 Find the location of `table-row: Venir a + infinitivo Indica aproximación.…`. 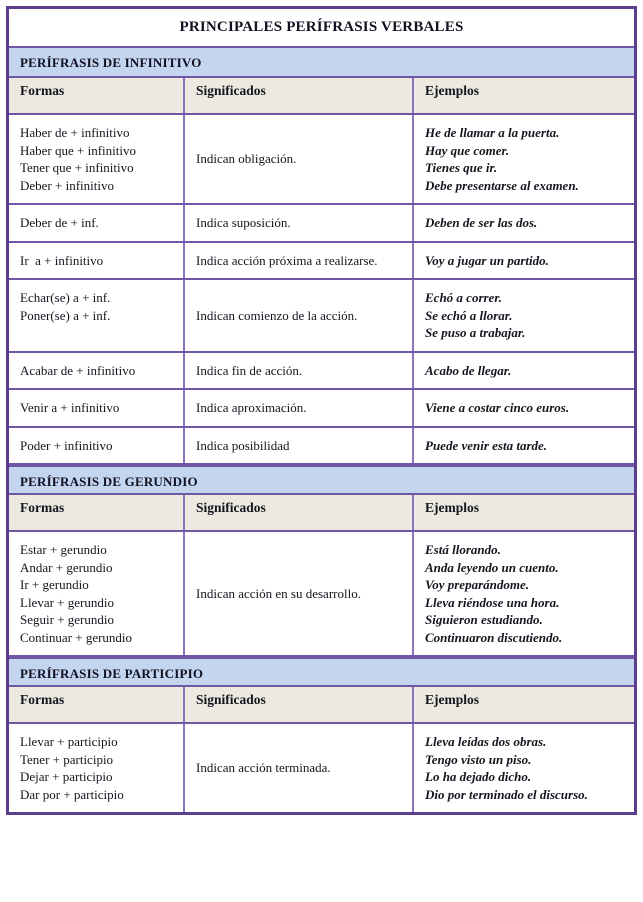

table-row: Venir a + infinitivo Indica aproximación.… is located at coordinates (321, 409).